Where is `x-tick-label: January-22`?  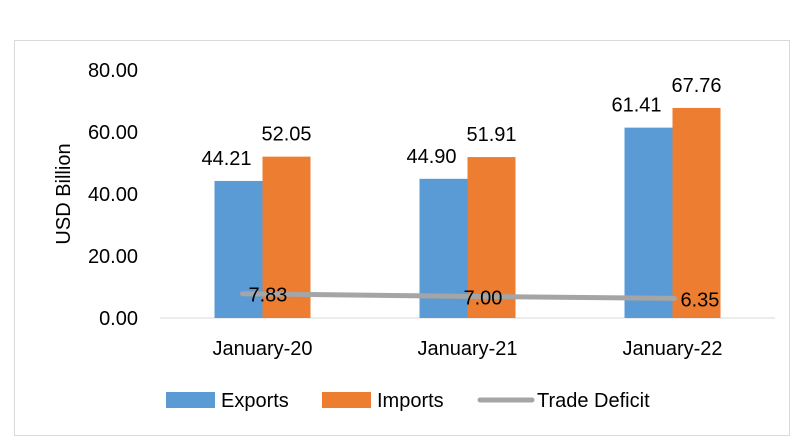 x-tick-label: January-22 is located at coordinates (672, 349).